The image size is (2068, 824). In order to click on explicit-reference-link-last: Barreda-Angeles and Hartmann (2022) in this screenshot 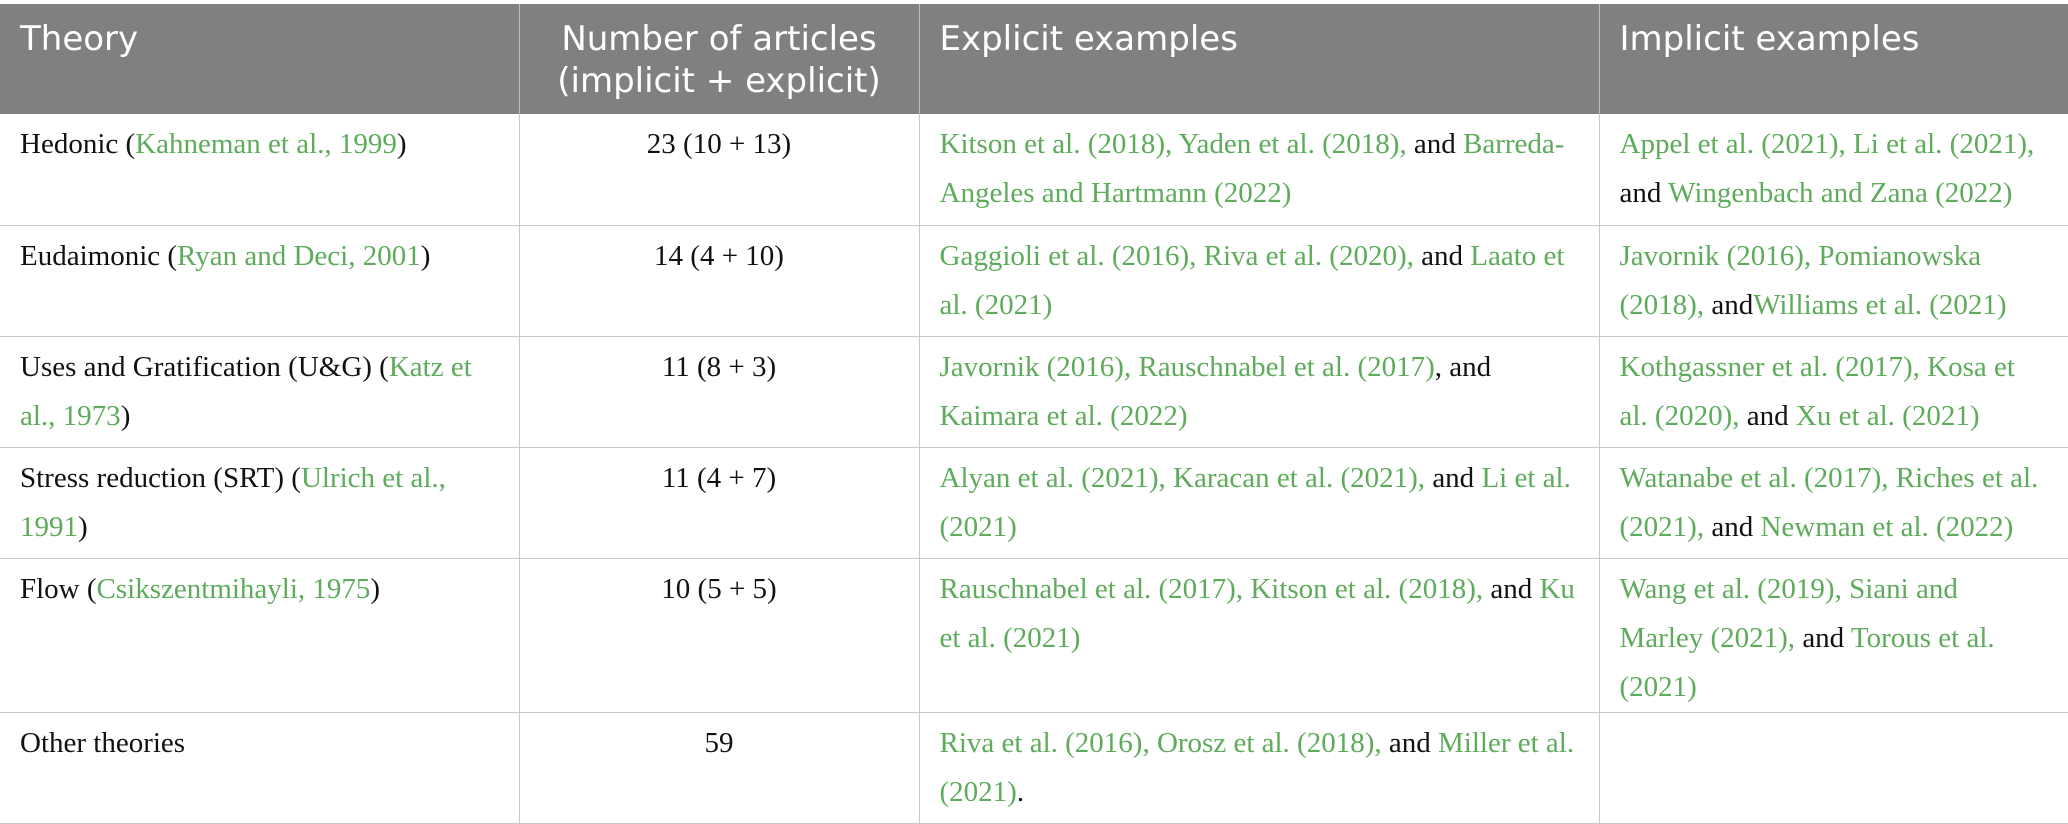, I will do `click(1252, 168)`.